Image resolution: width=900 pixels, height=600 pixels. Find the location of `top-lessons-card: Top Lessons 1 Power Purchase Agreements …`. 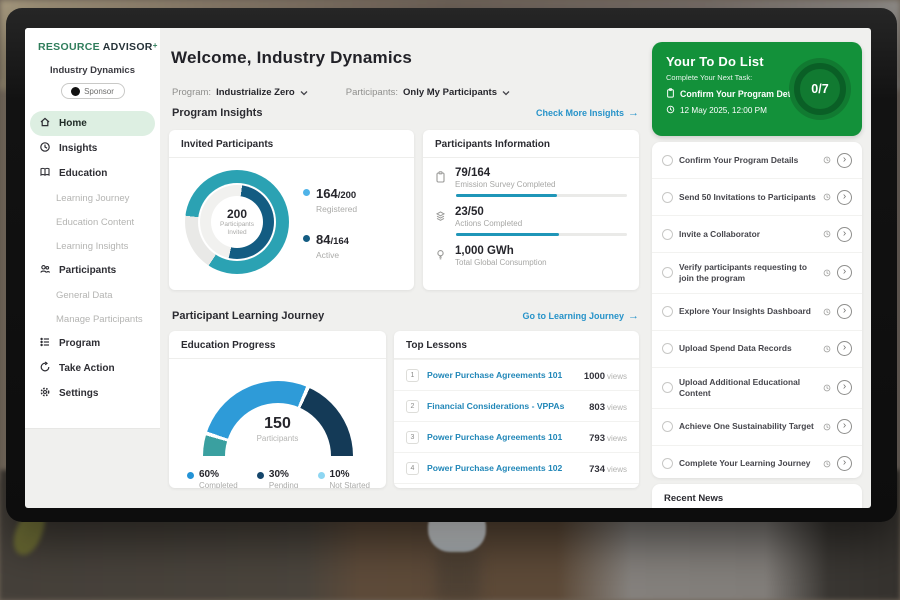

top-lessons-card: Top Lessons 1 Power Purchase Agreements … is located at coordinates (516, 409).